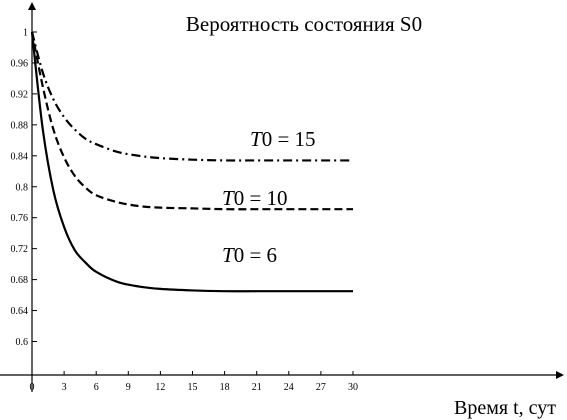 This screenshot has width=567, height=420. What do you see at coordinates (20, 280) in the screenshot?
I see `y-tick-label: 0.68` at bounding box center [20, 280].